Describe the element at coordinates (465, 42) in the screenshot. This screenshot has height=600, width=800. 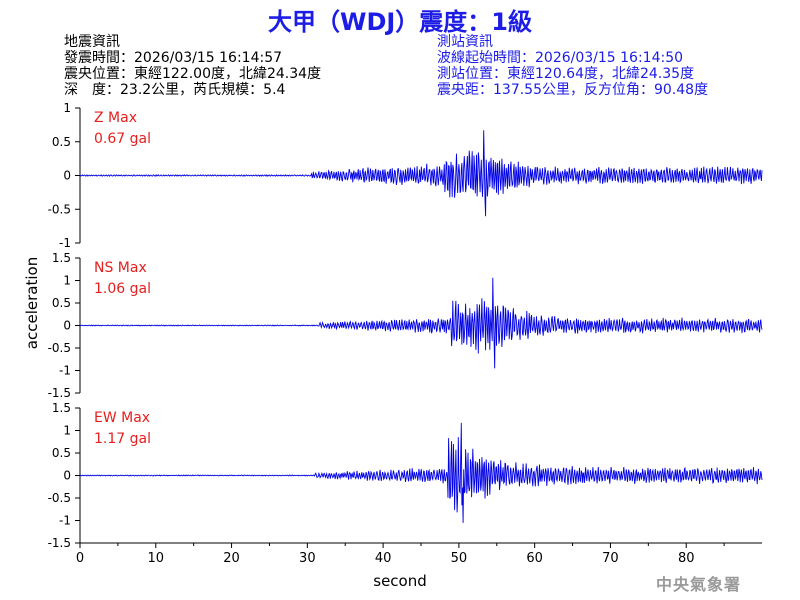
I see `station-info-heading: 測站資訊` at that location.